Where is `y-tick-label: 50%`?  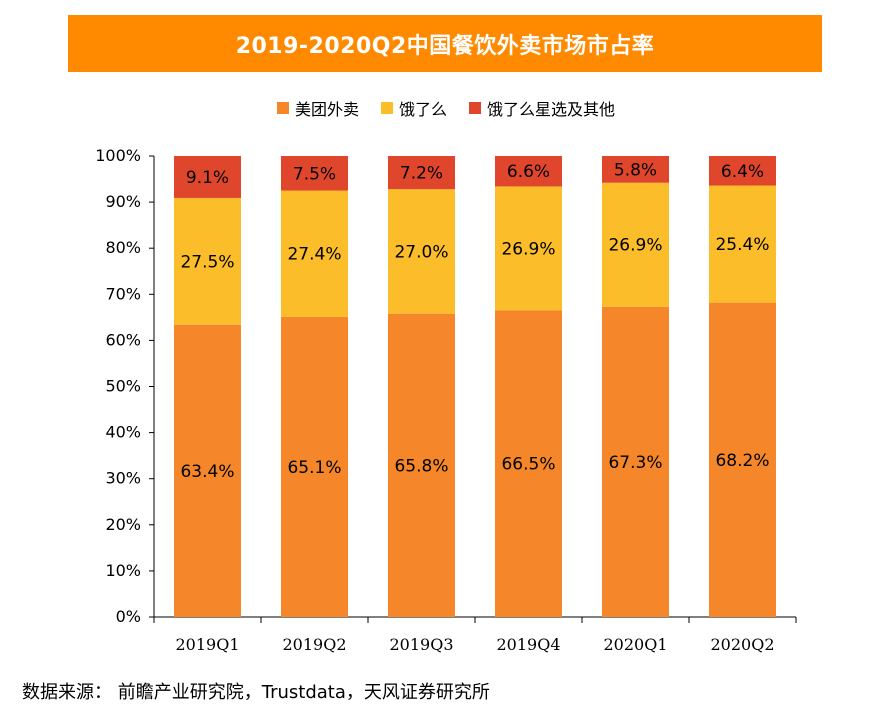 y-tick-label: 50% is located at coordinates (123, 386).